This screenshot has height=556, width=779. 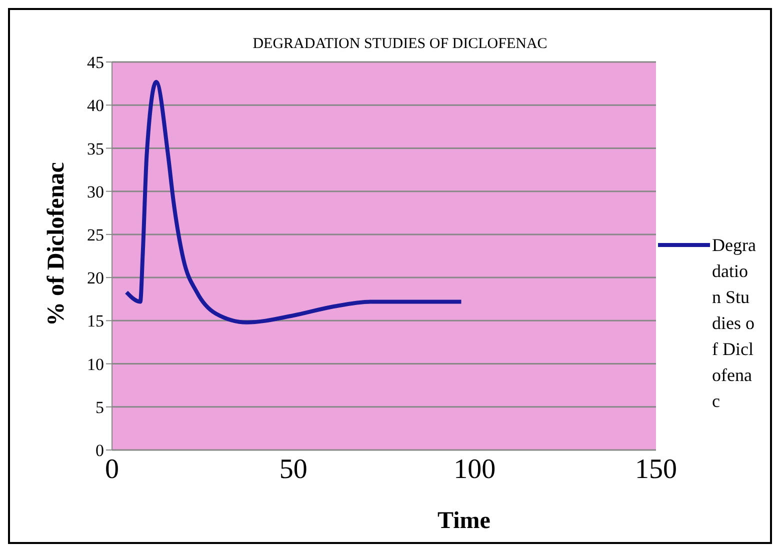 What do you see at coordinates (95, 364) in the screenshot?
I see `y-tick-label: 10` at bounding box center [95, 364].